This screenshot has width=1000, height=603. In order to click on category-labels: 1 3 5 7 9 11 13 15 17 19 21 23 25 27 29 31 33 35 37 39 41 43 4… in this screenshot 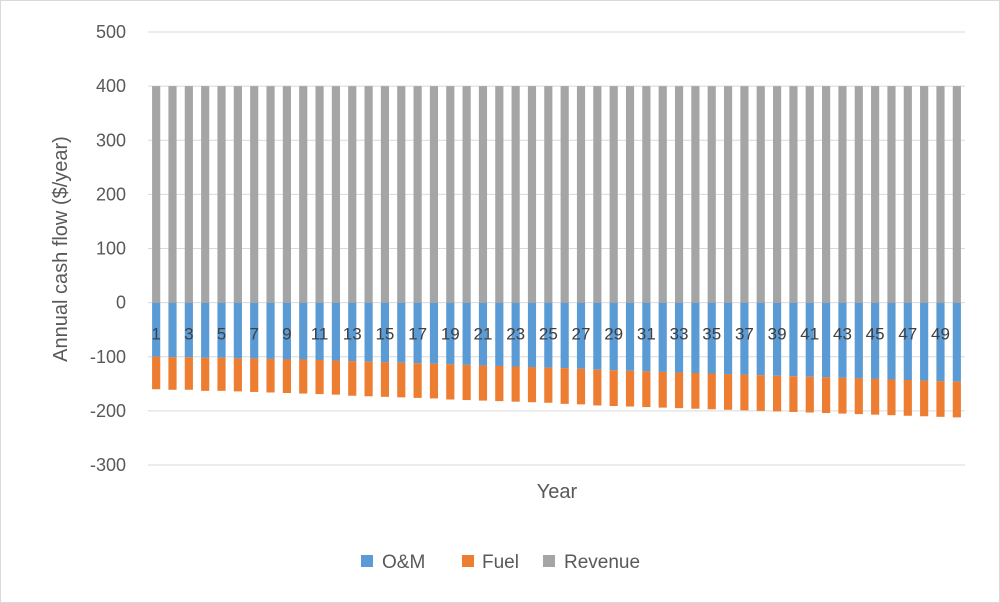, I will do `click(550, 334)`.